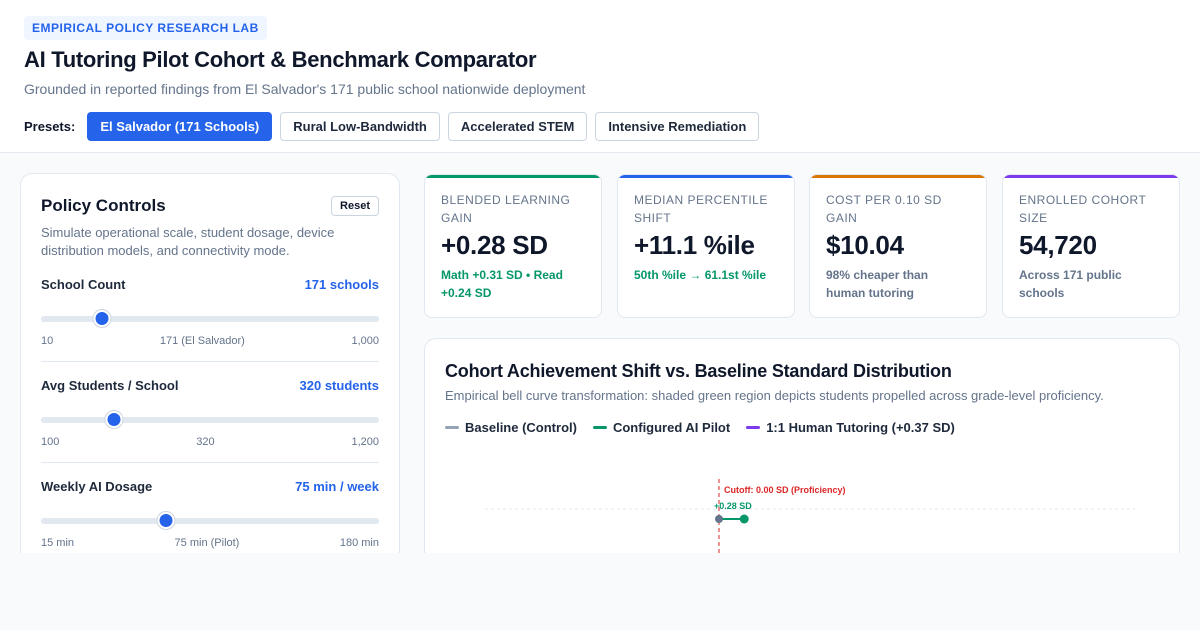 The image size is (1200, 630). I want to click on baseline-mean-marker, so click(719, 519).